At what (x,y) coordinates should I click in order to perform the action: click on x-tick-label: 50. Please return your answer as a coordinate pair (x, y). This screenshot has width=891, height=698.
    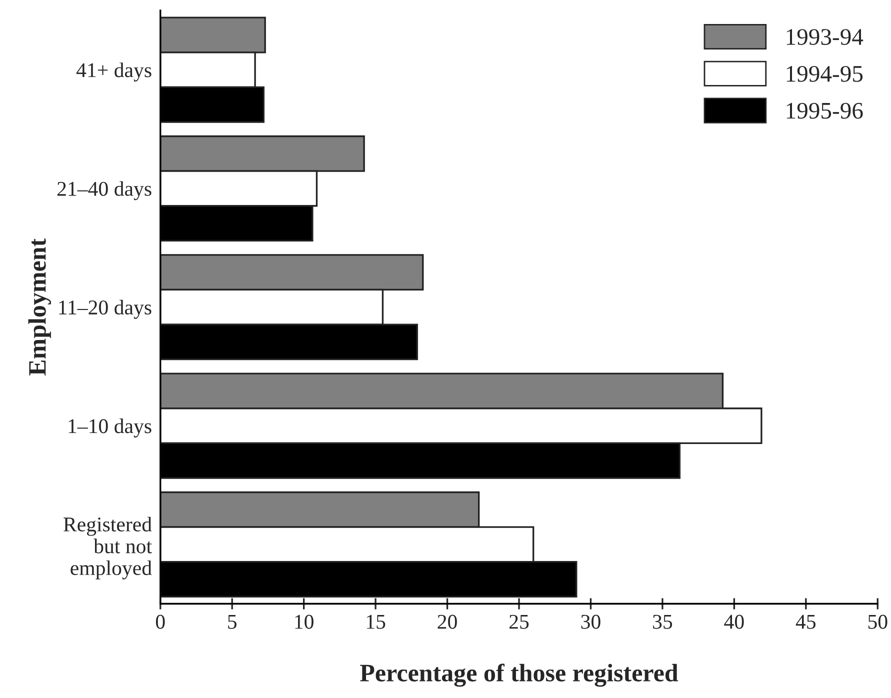
    Looking at the image, I should click on (878, 621).